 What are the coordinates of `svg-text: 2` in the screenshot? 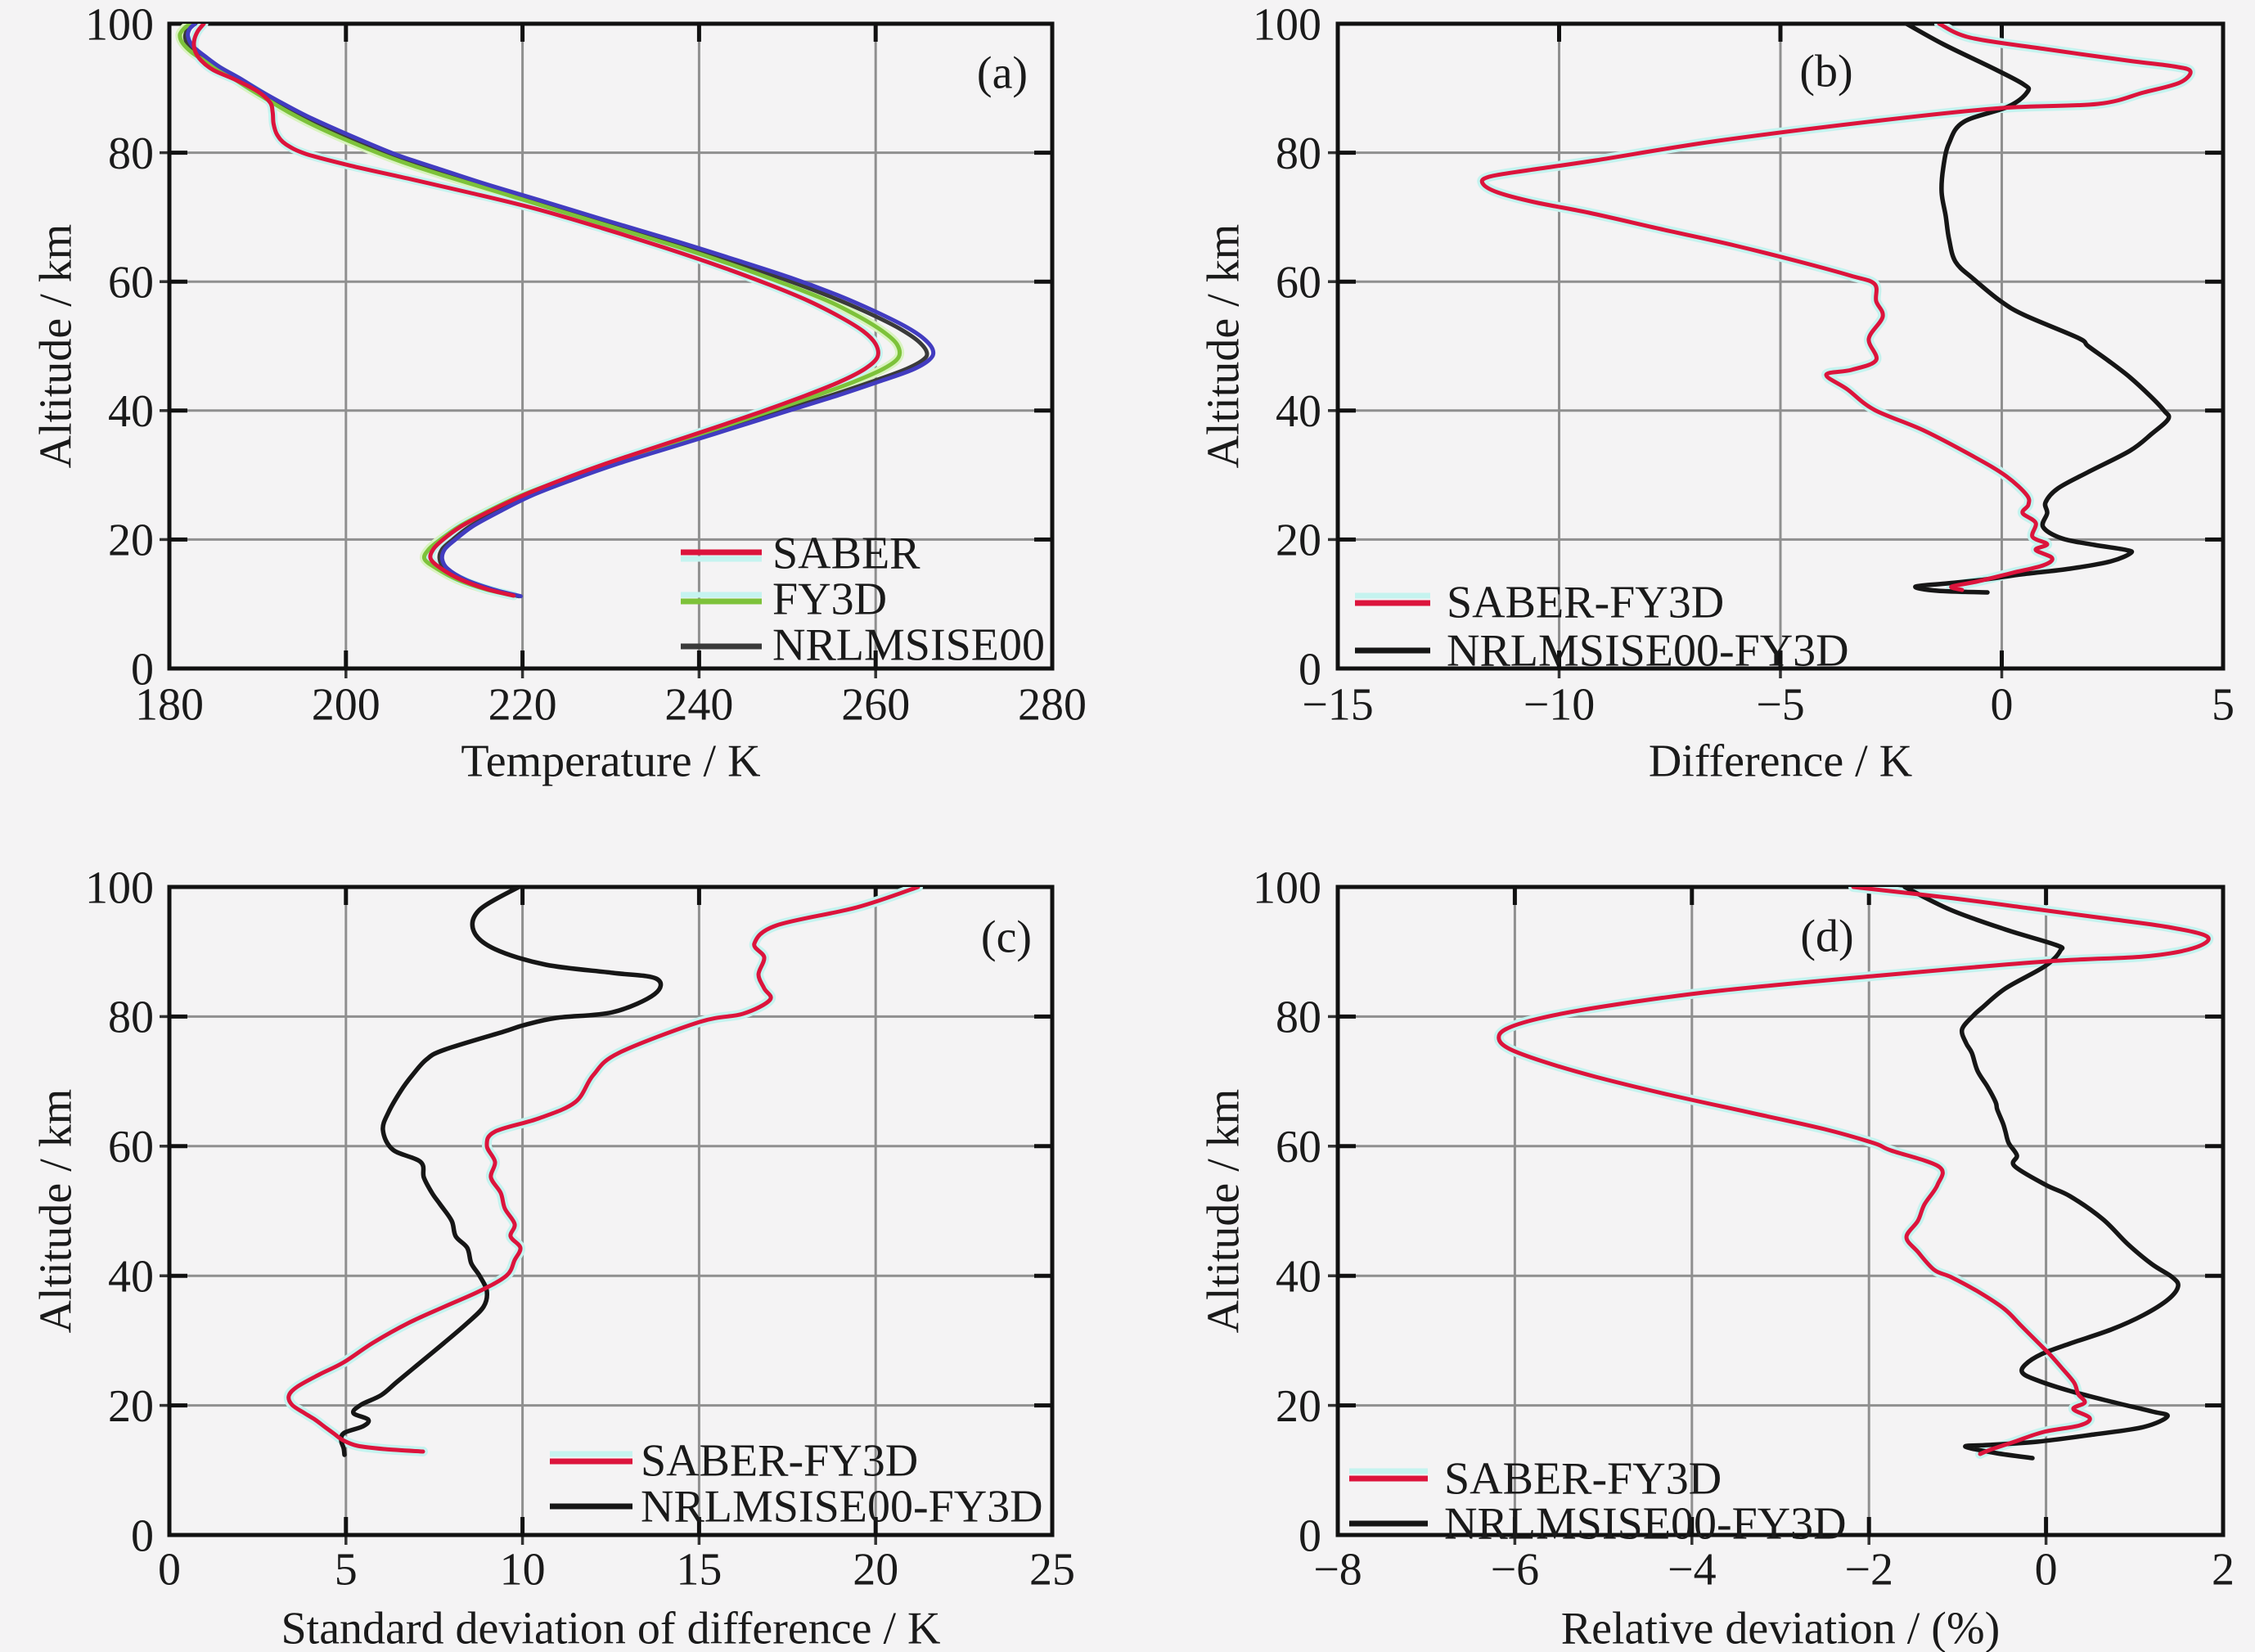 It's located at (2223, 1569).